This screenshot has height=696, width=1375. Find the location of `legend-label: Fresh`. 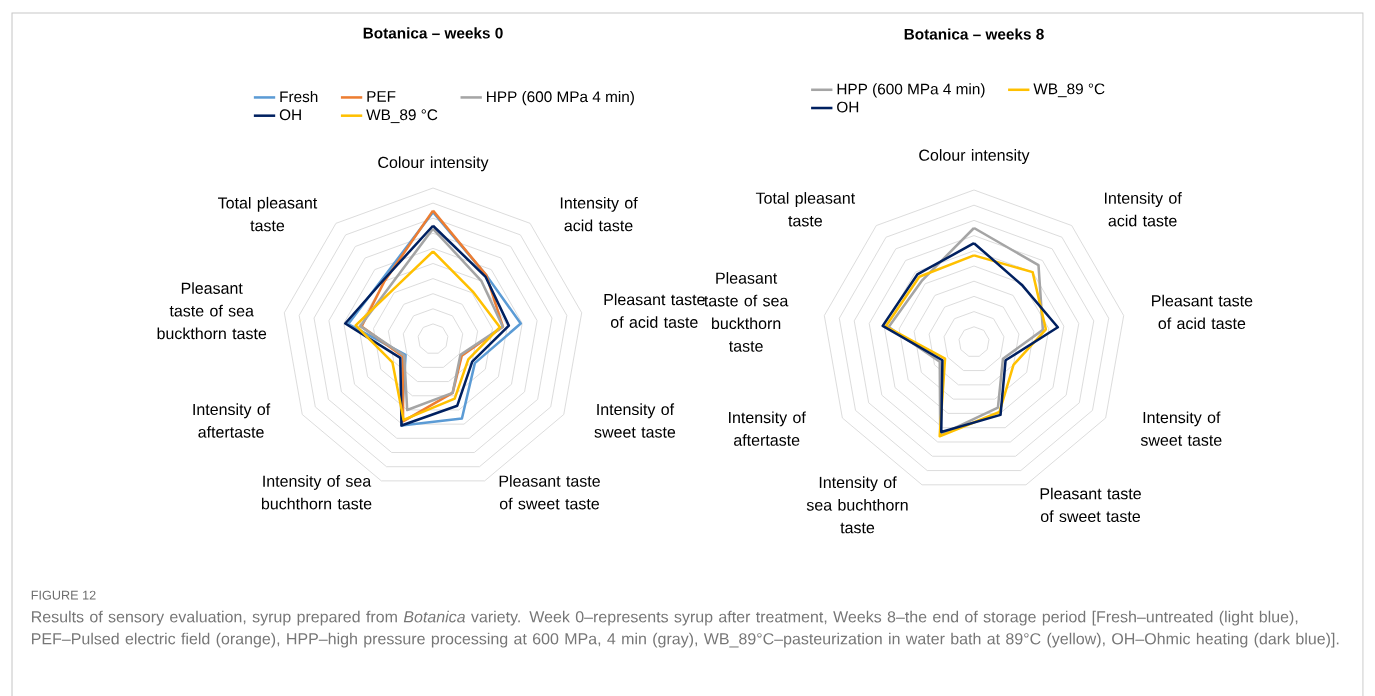

legend-label: Fresh is located at coordinates (299, 96).